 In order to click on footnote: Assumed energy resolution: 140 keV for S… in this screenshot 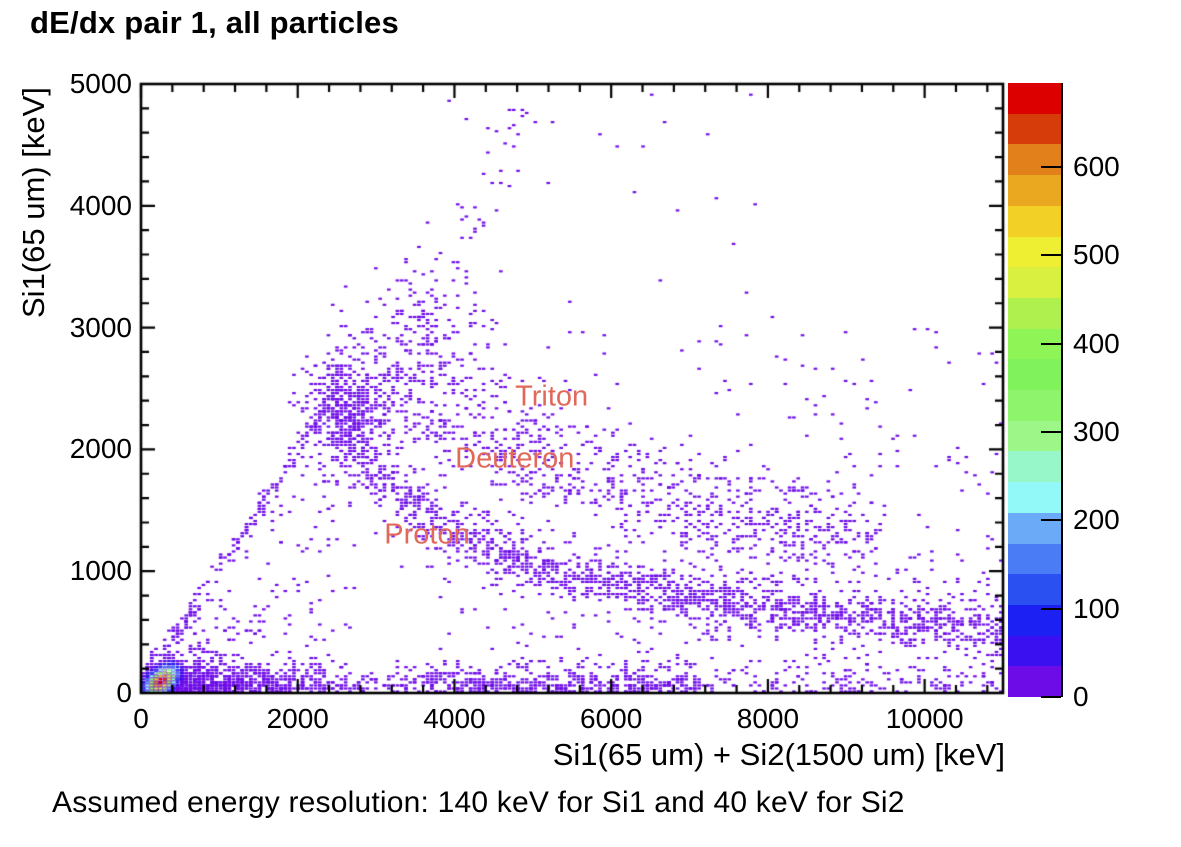, I will do `click(478, 802)`.